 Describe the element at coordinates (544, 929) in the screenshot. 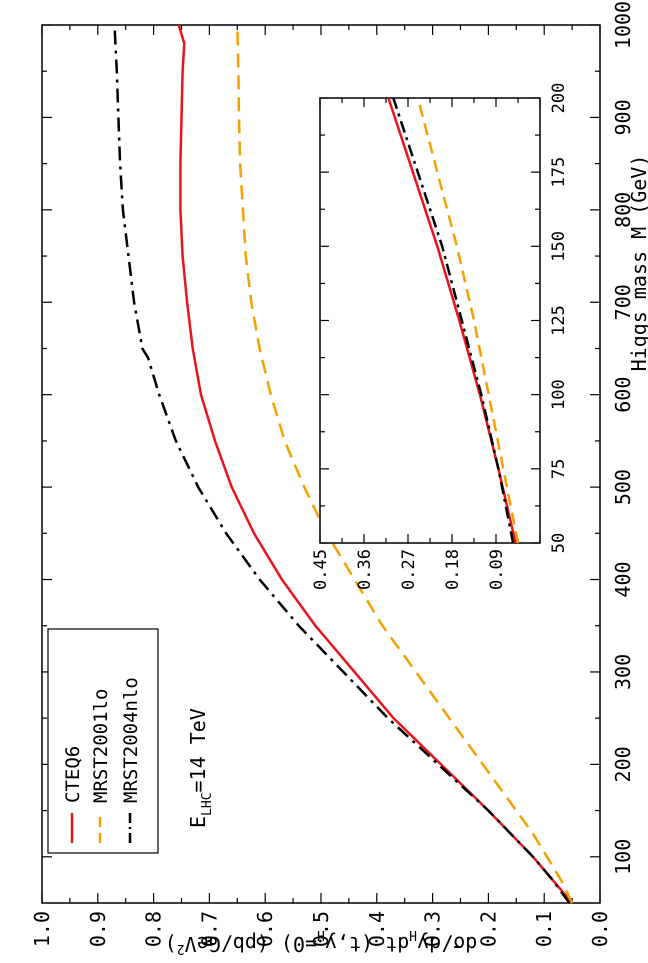

I see `y-tick-label: 0.1` at that location.